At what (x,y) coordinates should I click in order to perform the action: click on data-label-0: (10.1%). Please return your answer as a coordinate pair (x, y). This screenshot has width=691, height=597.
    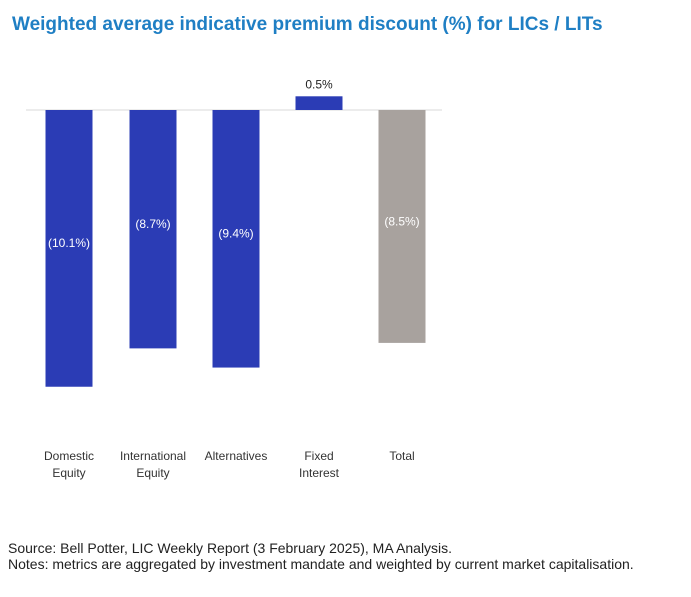
    Looking at the image, I should click on (69, 243).